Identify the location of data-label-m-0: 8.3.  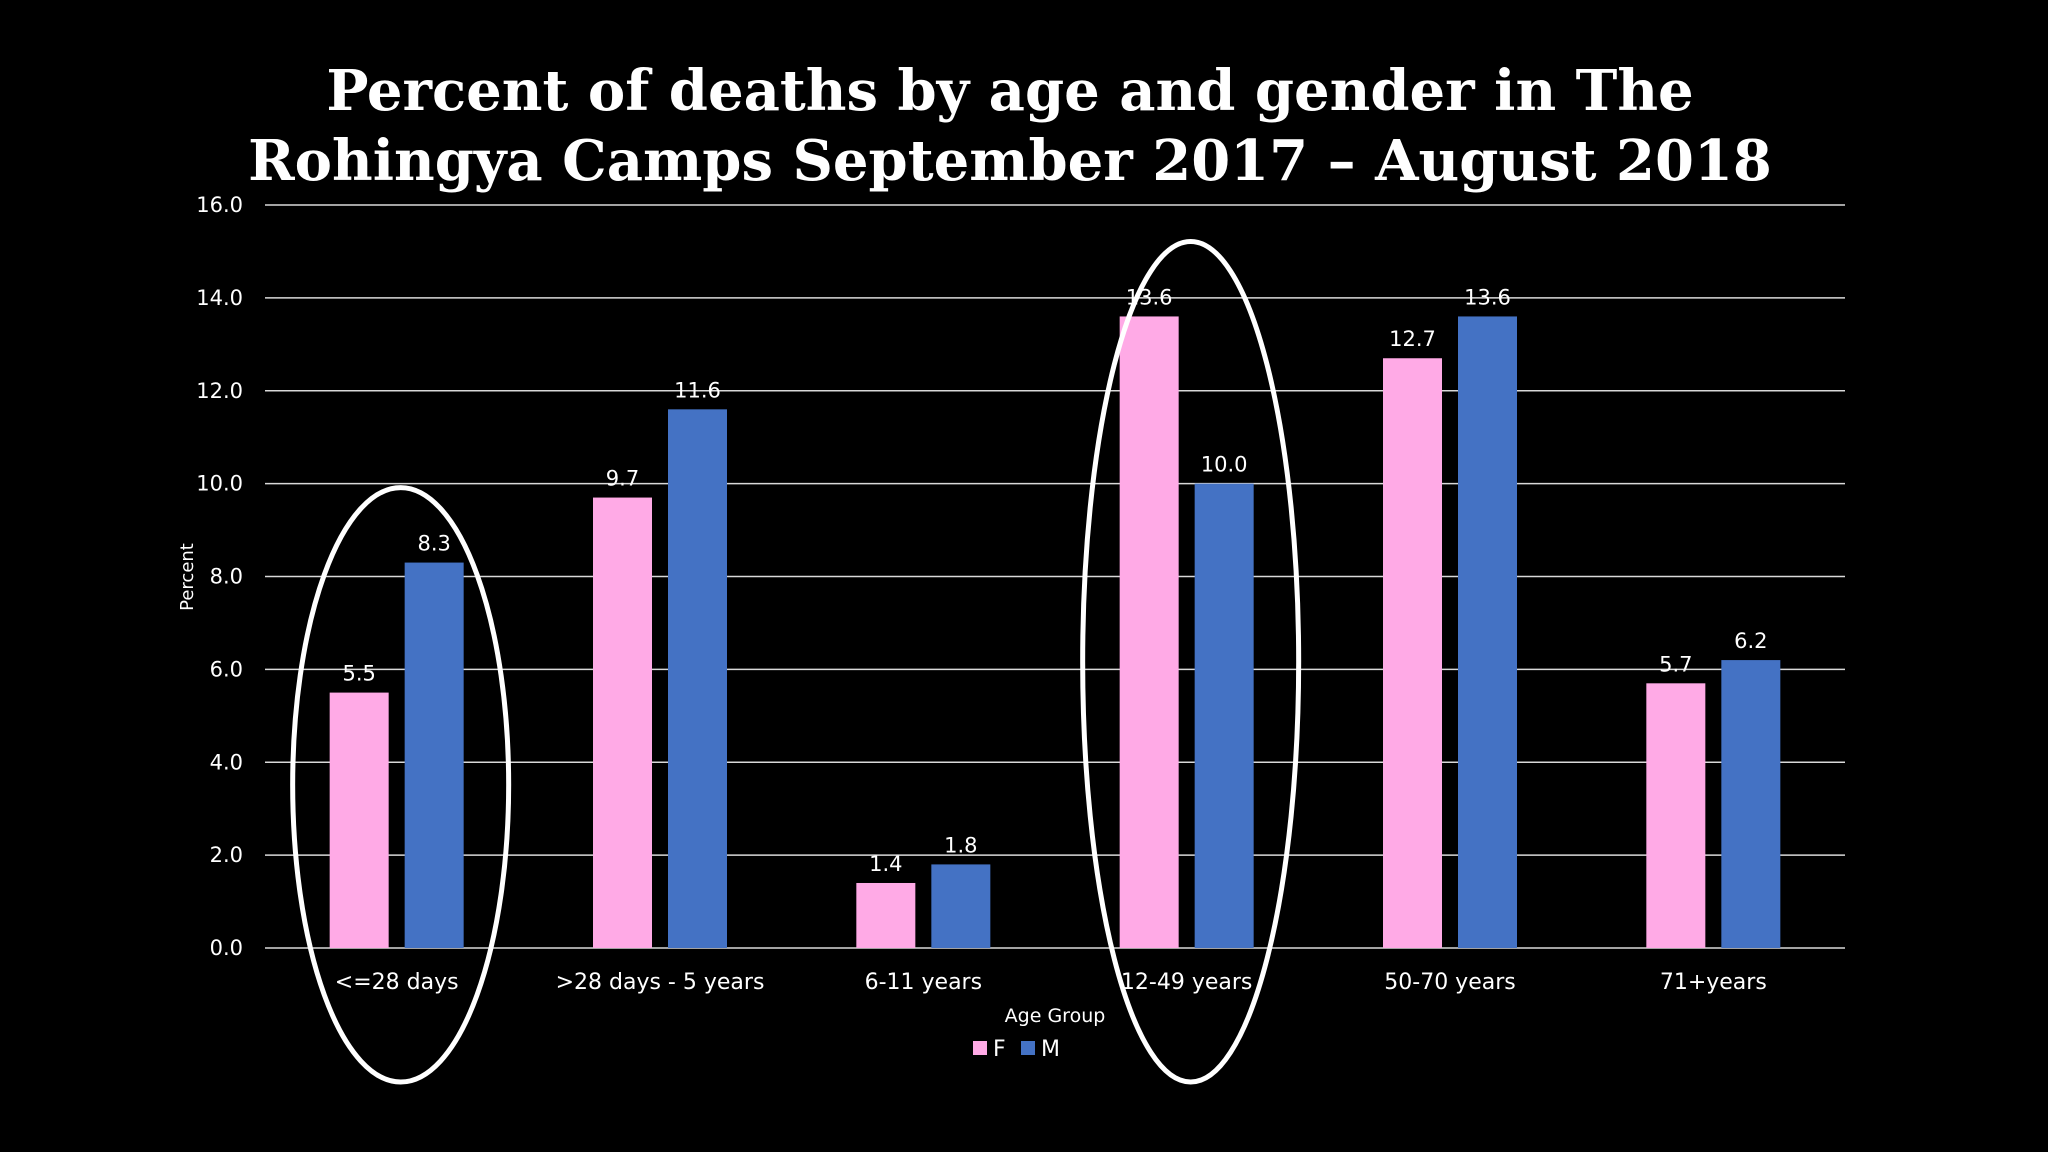
(433, 544).